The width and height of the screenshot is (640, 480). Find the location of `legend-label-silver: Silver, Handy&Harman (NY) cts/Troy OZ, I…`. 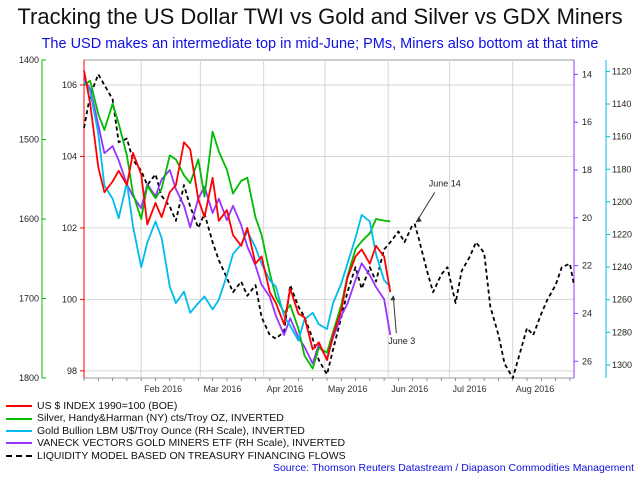

legend-label-silver: Silver, Handy&Harman (NY) cts/Troy OZ, I… is located at coordinates (160, 418).